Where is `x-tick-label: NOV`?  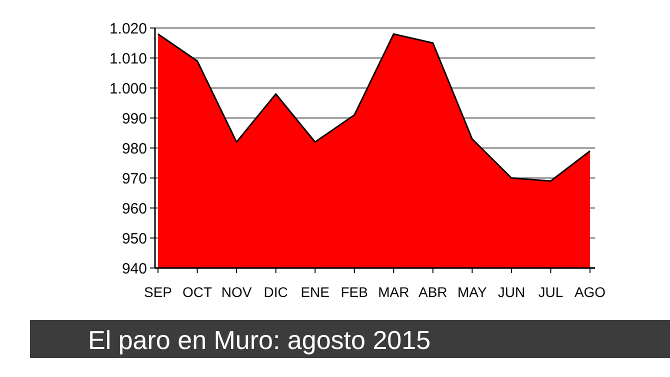 x-tick-label: NOV is located at coordinates (236, 292).